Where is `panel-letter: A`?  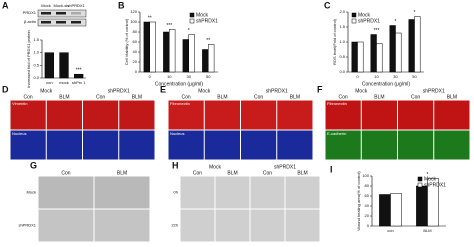 panel-letter: A is located at coordinates (5, 5).